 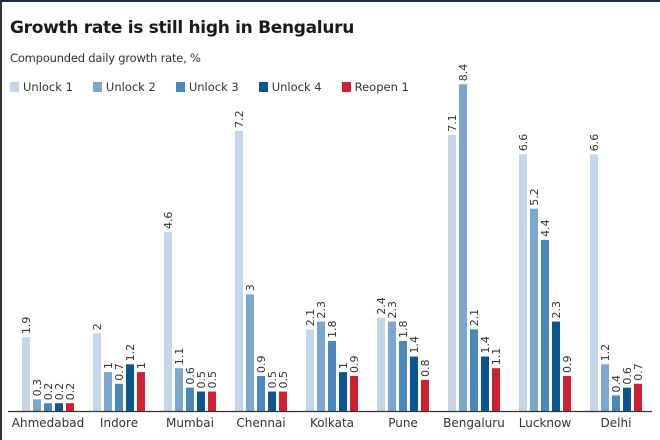 I want to click on data-label: 7.1, so click(x=452, y=123).